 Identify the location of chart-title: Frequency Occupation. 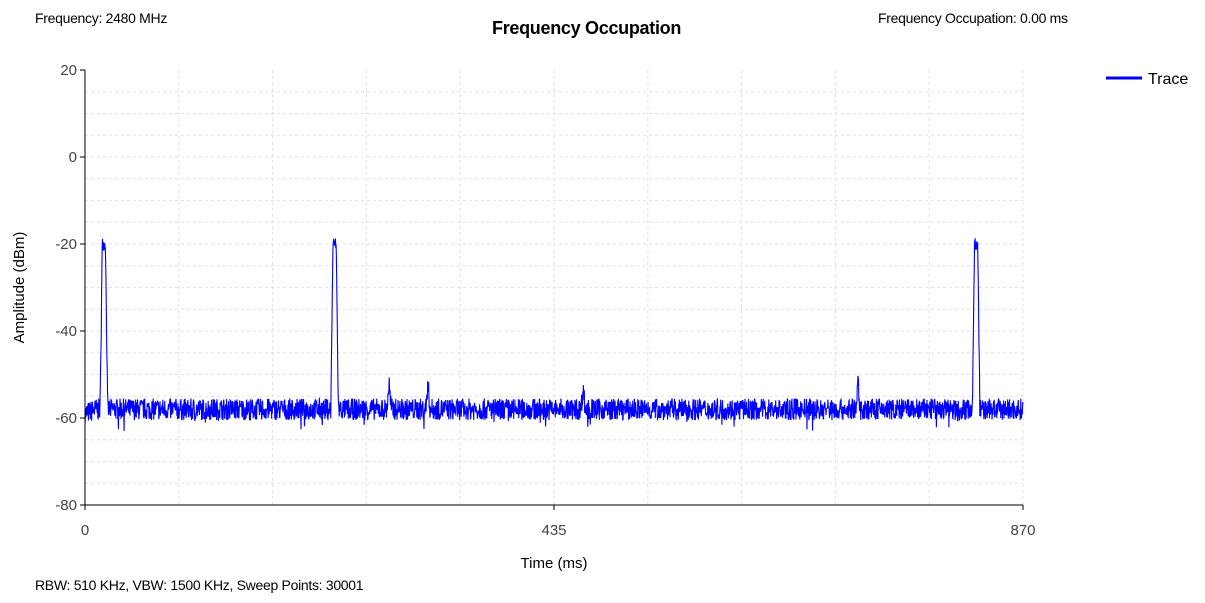
(587, 28).